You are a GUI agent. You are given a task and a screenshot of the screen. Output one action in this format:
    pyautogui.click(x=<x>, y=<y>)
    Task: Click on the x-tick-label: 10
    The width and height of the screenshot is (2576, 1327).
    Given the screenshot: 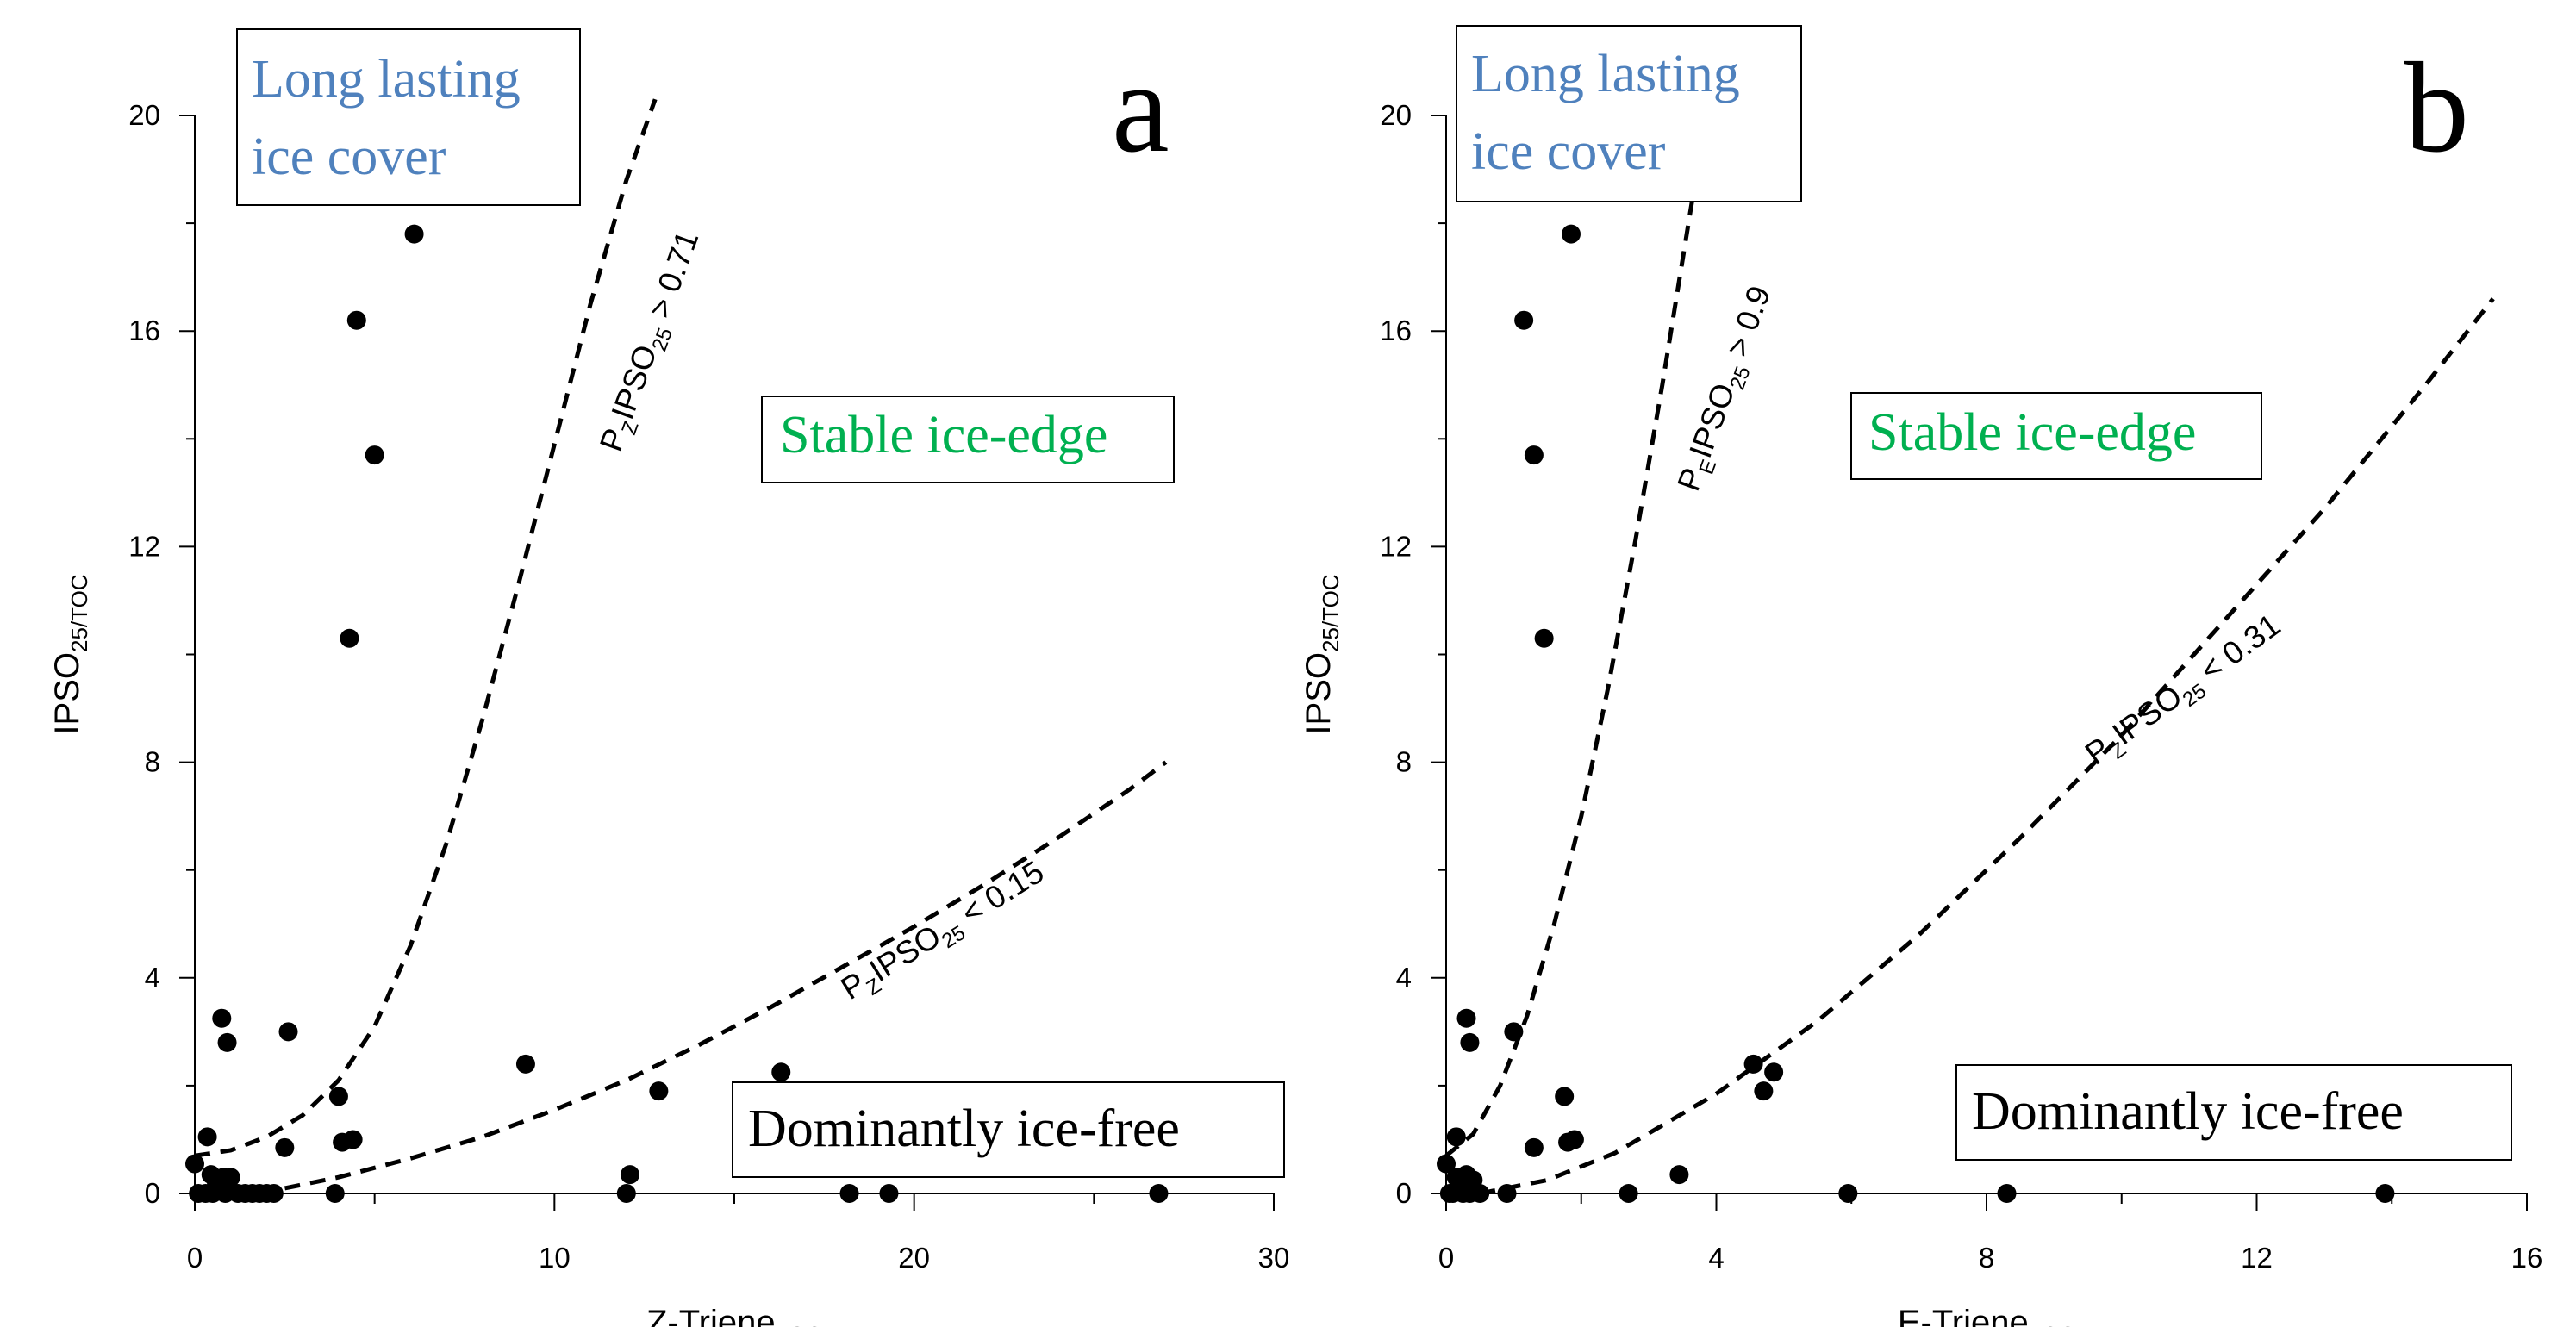 What is the action you would take?
    pyautogui.click(x=555, y=1258)
    